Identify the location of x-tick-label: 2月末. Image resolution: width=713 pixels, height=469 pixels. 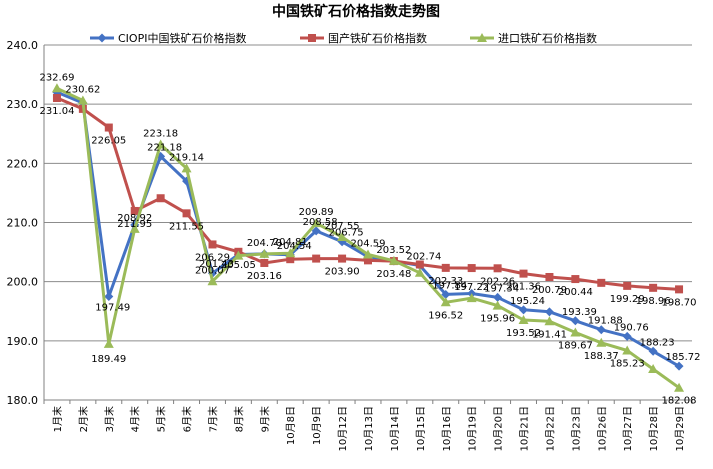
(83, 419).